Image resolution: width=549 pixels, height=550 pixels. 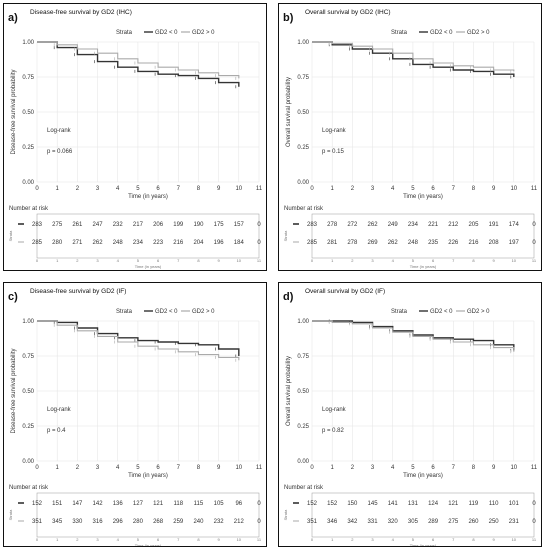 What do you see at coordinates (453, 260) in the screenshot?
I see `risk-x-tick: 7` at bounding box center [453, 260].